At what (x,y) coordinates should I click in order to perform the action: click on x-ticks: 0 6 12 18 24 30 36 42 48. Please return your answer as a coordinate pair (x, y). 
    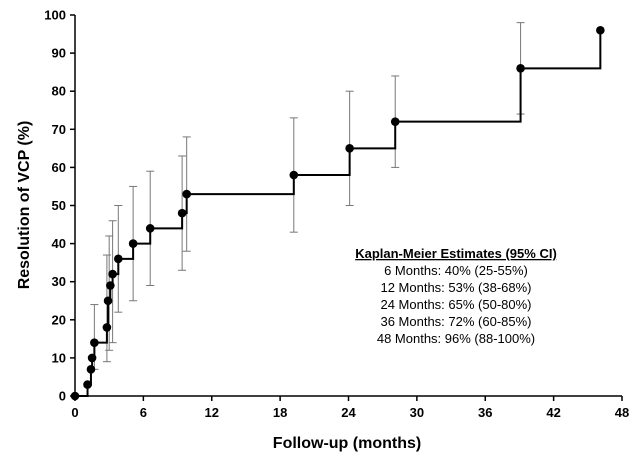
    Looking at the image, I should click on (350, 408).